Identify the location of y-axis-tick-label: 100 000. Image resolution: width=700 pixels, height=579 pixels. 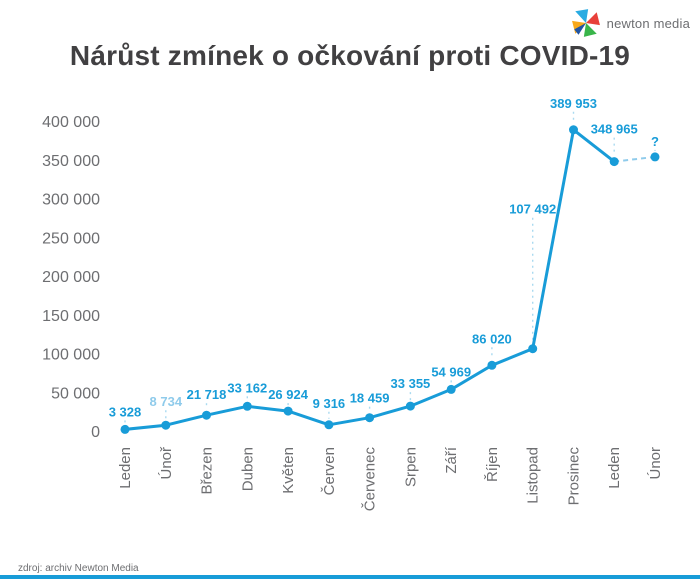
(71, 355).